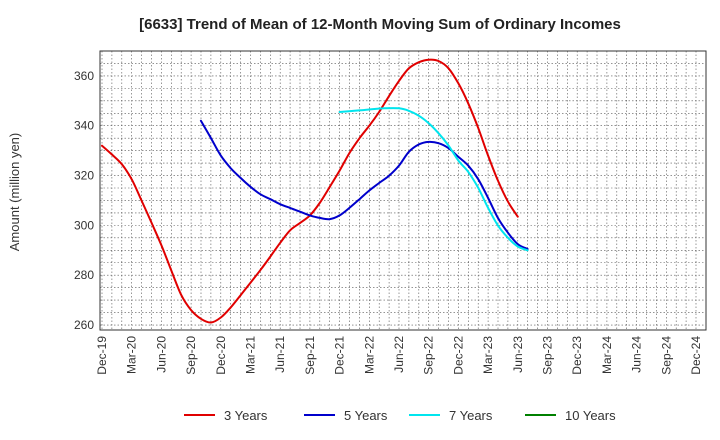  Describe the element at coordinates (280, 354) in the screenshot. I see `x-tick-label: Jun-21` at that location.